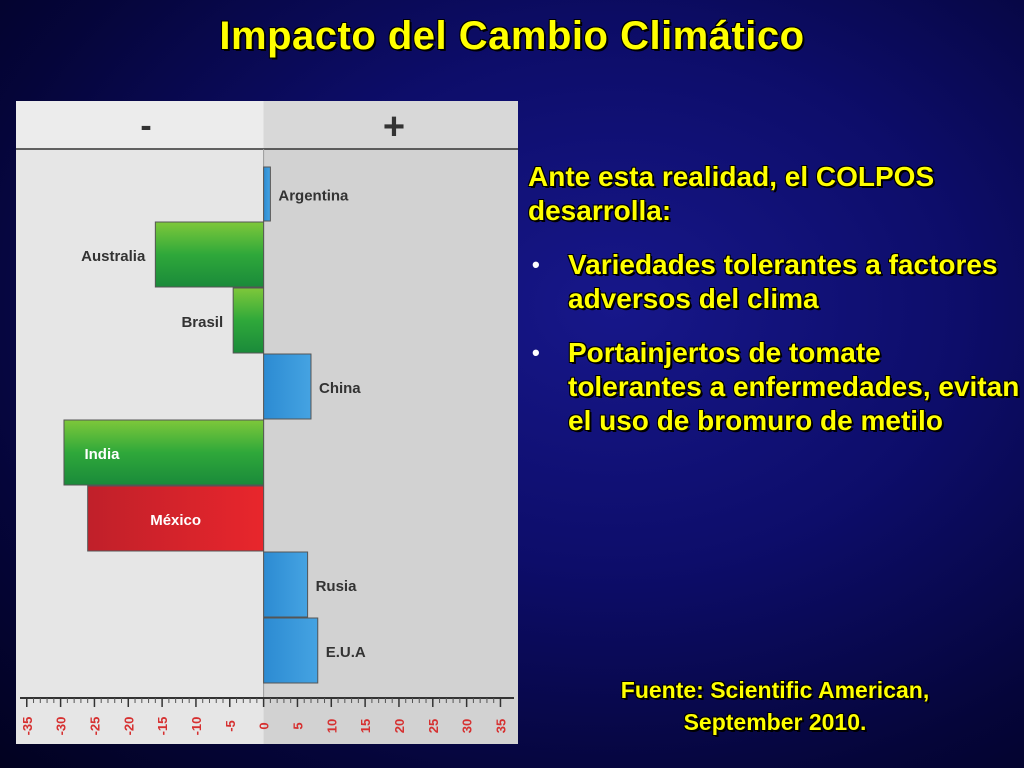 The height and width of the screenshot is (768, 1024). Describe the element at coordinates (202, 322) in the screenshot. I see `bar-label-3: Brasil` at that location.